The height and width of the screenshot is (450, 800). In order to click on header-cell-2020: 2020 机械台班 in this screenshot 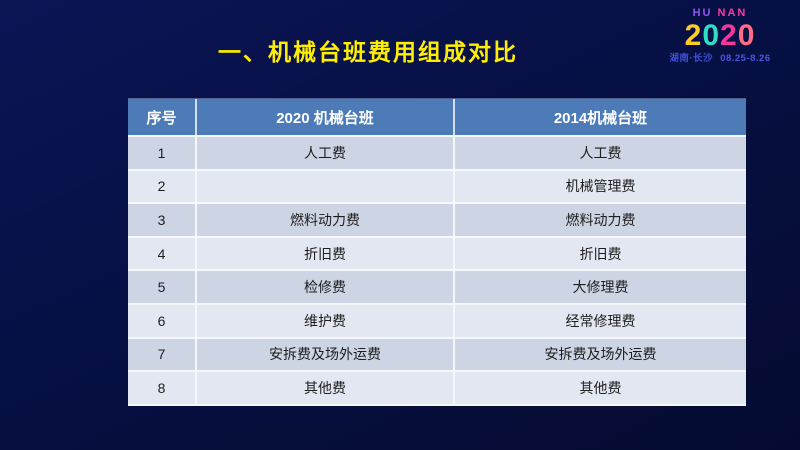, I will do `click(324, 117)`.